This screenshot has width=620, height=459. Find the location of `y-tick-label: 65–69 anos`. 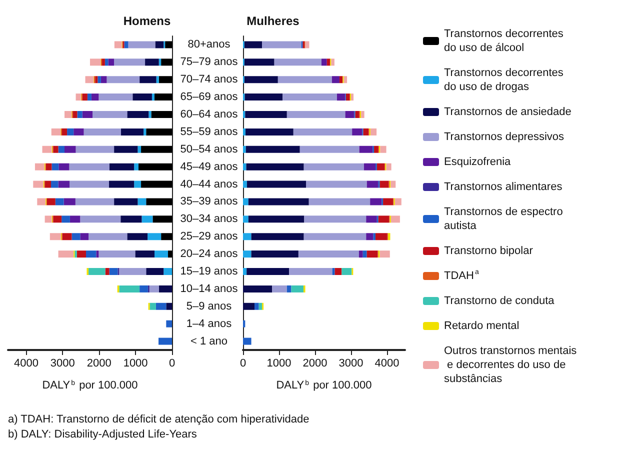

y-tick-label: 65–69 anos is located at coordinates (209, 97).